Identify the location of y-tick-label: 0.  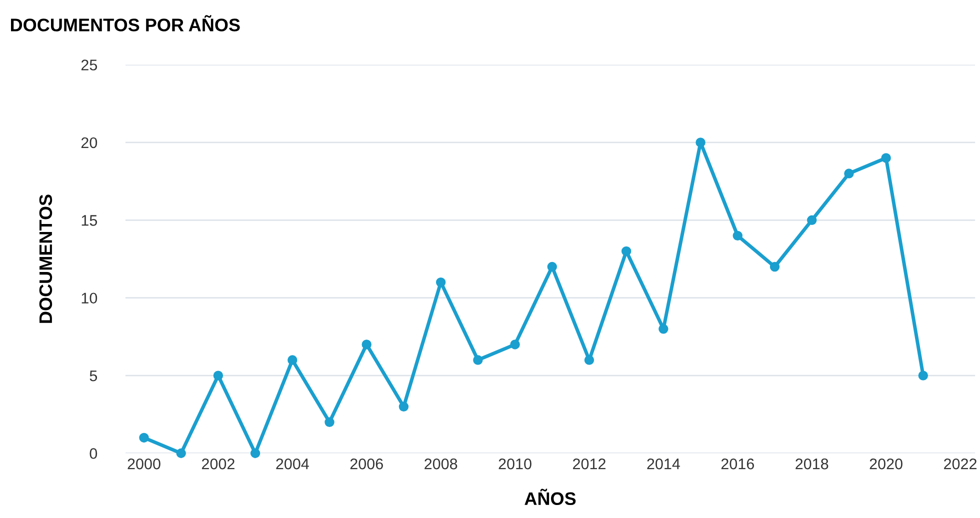
(94, 453).